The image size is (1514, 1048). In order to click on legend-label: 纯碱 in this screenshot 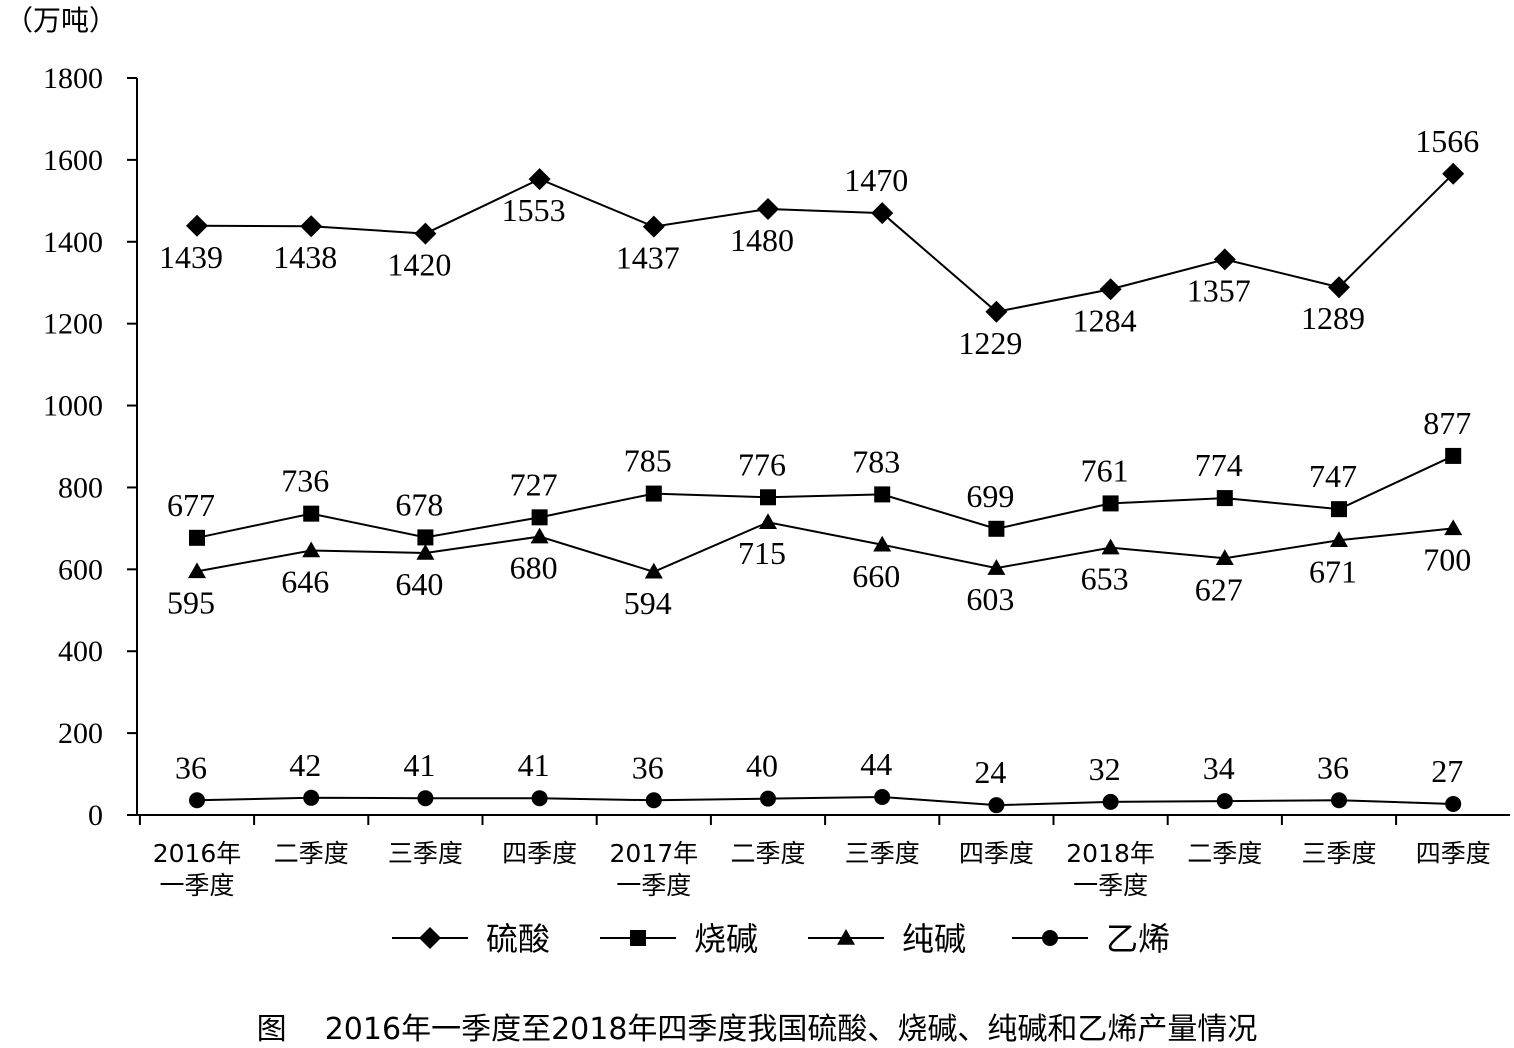, I will do `click(934, 939)`.